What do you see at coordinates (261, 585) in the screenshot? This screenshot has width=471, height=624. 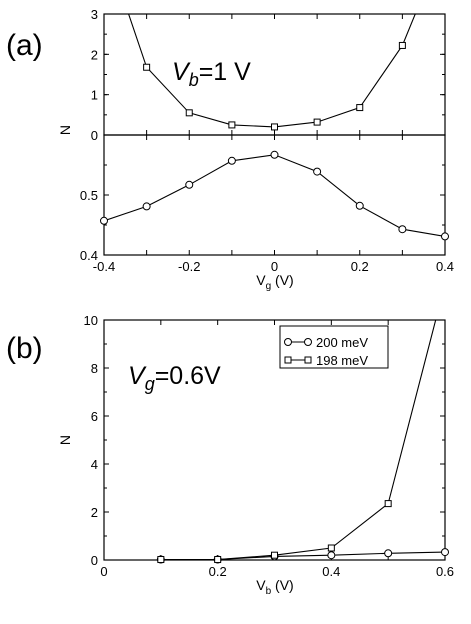 I see `x-axis-label-b-main: V` at bounding box center [261, 585].